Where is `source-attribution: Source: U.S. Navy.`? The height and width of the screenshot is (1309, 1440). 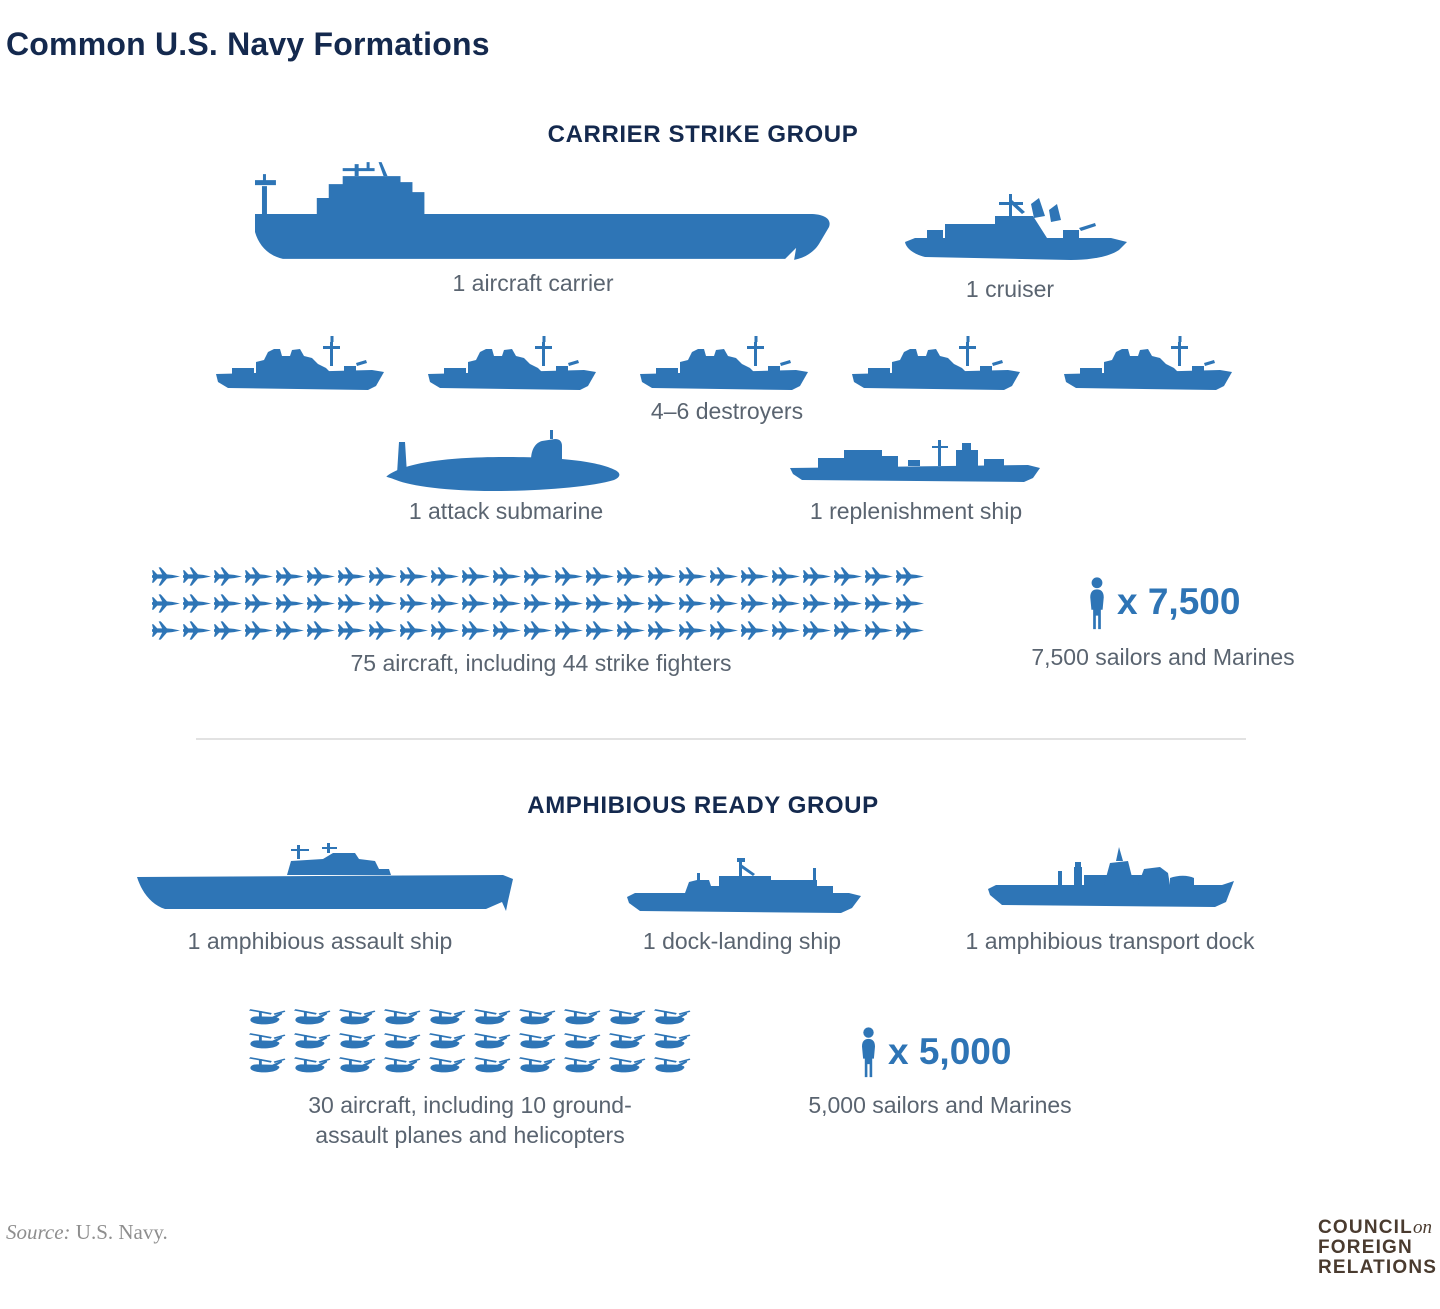 source-attribution: Source: U.S. Navy. is located at coordinates (87, 1232).